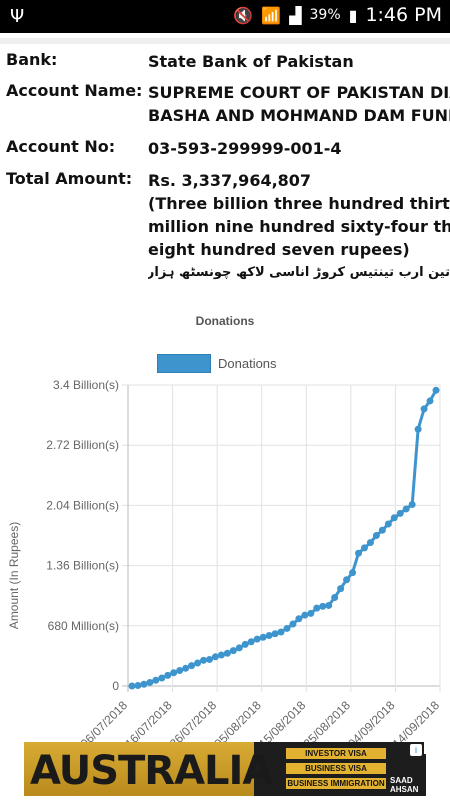  What do you see at coordinates (82, 505) in the screenshot?
I see `y-tick-label: 2.04 Billion(s)` at bounding box center [82, 505].